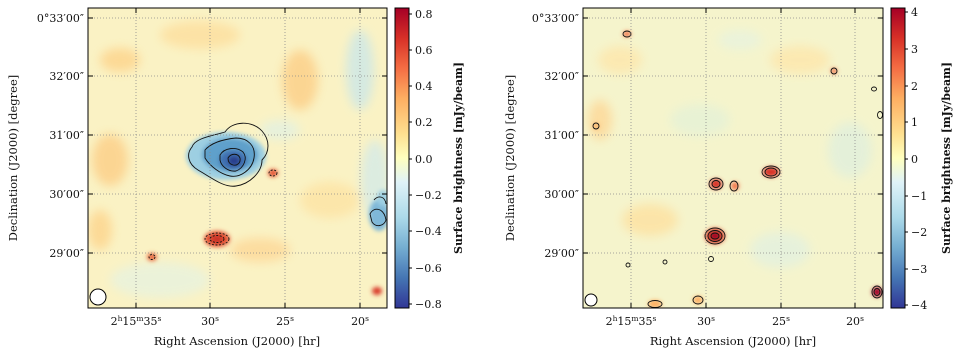 Image resolution: width=961 pixels, height=352 pixels. Describe the element at coordinates (946, 158) in the screenshot. I see `right-colorbar-label: Surface brightness [mJy/beam]` at that location.